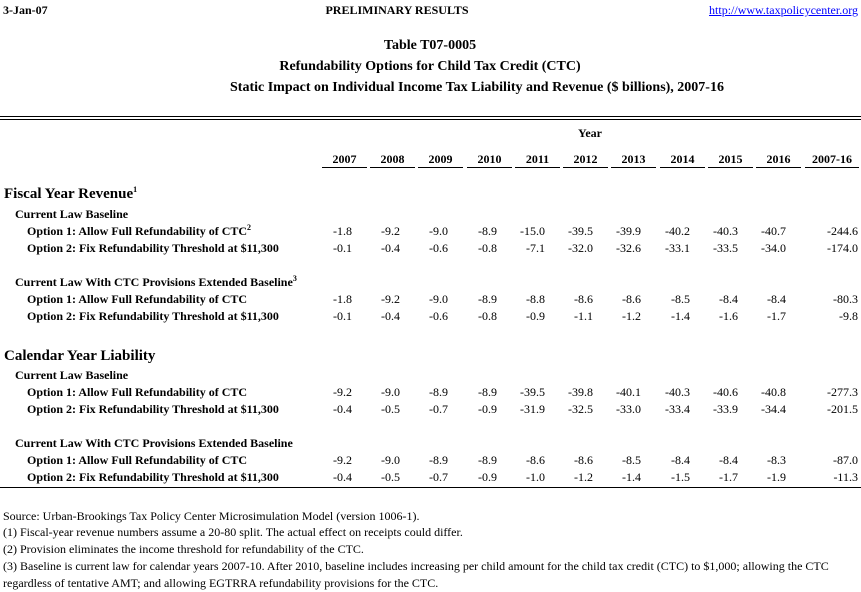 This screenshot has width=861, height=592. Describe the element at coordinates (725, 392) in the screenshot. I see `cell-text: -40.6` at that location.